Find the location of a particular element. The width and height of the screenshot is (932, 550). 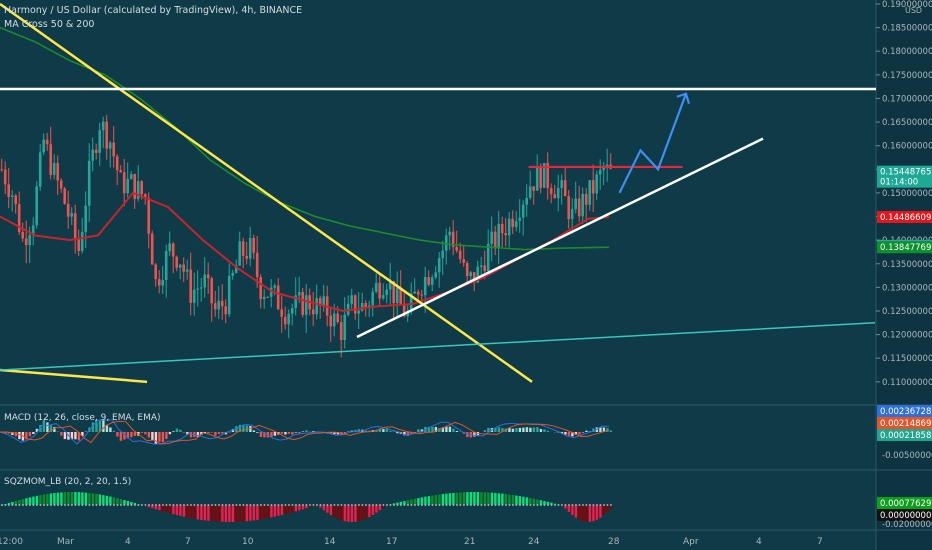

time-tick-label: Mar is located at coordinates (65, 542).